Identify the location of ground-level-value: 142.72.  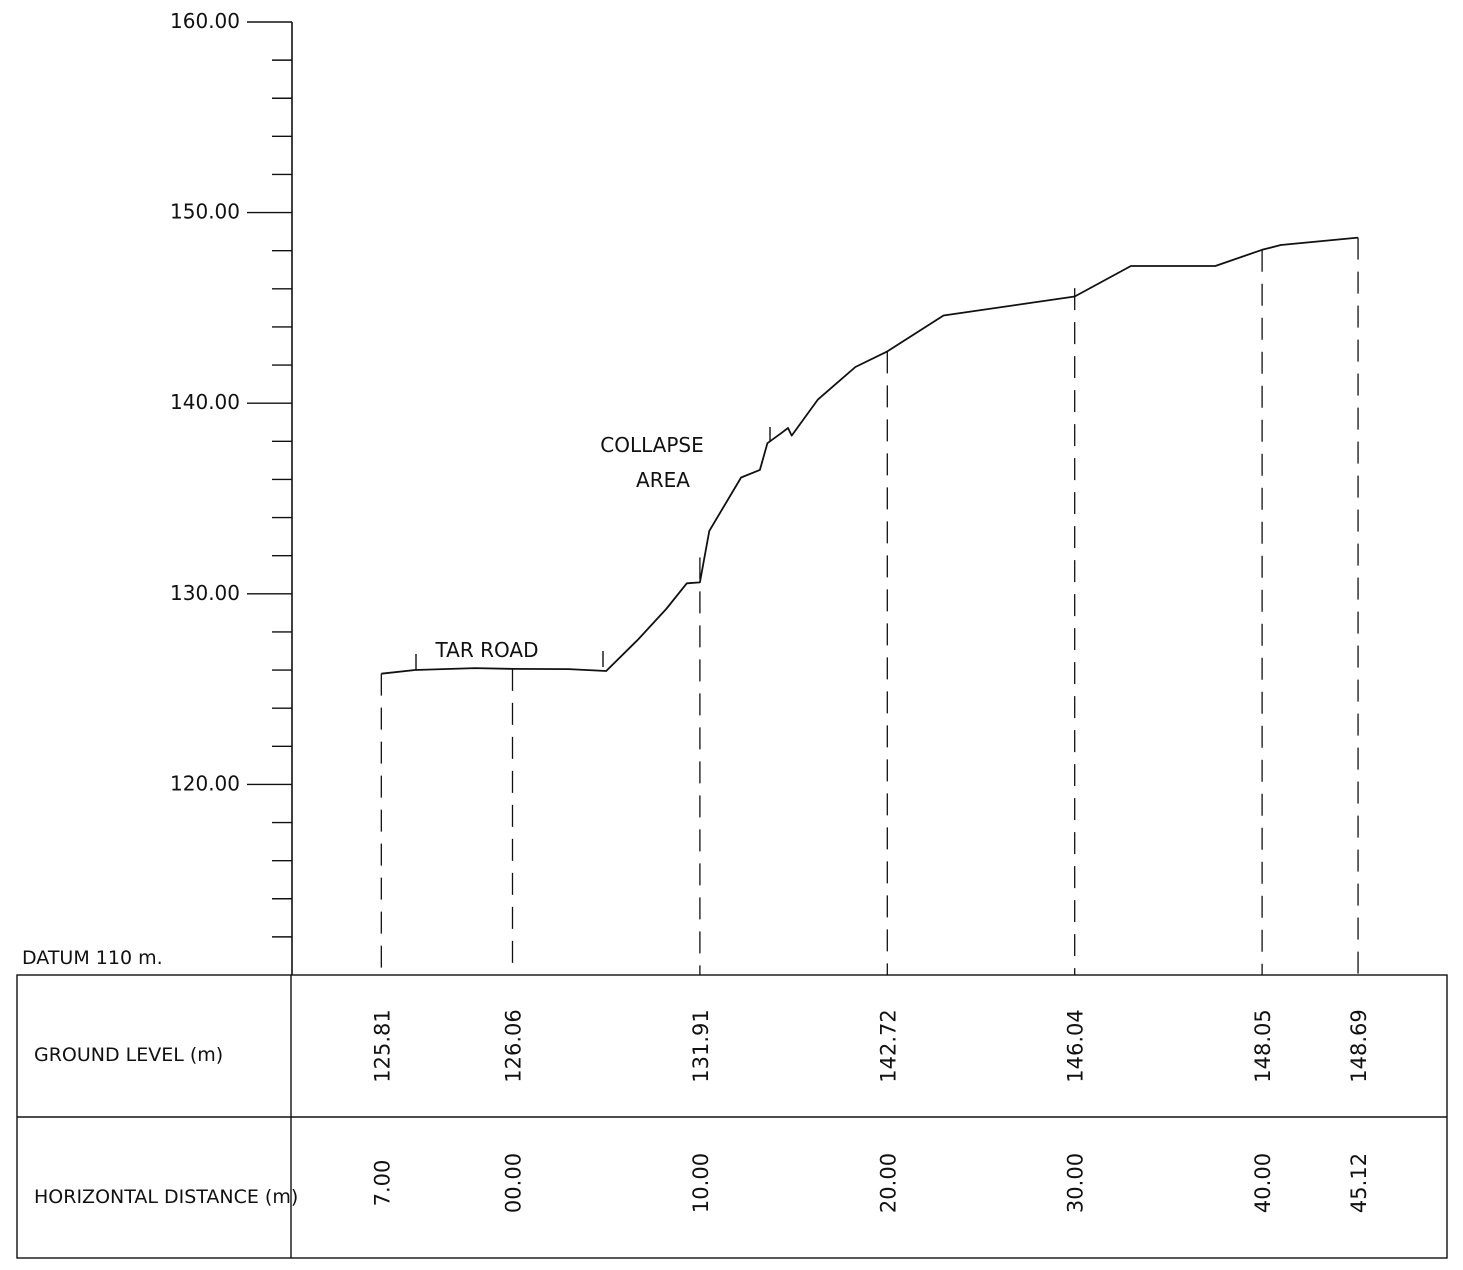
(888, 1045).